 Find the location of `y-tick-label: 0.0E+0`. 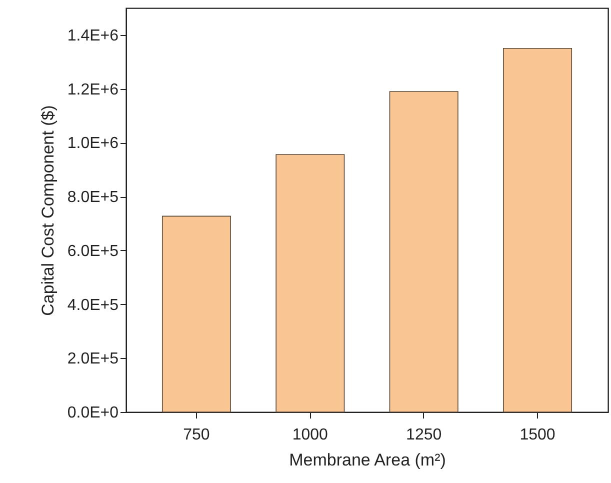

y-tick-label: 0.0E+0 is located at coordinates (93, 413).